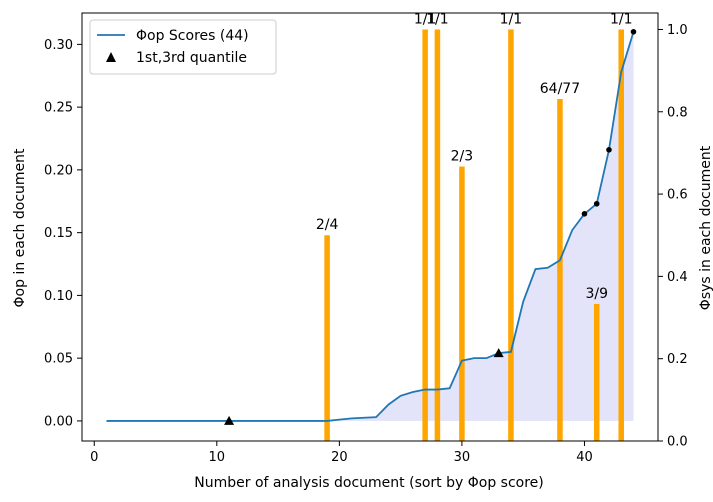  Describe the element at coordinates (677, 359) in the screenshot. I see `y-right-tick-label-1: 0.2` at that location.